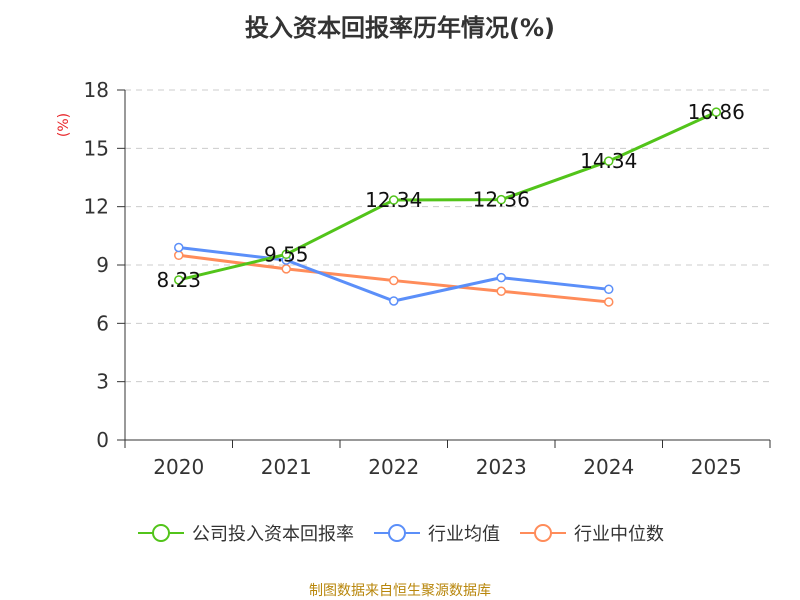 This screenshot has height=600, width=800. What do you see at coordinates (619, 534) in the screenshot?
I see `legend-label: 行业中位数` at bounding box center [619, 534].